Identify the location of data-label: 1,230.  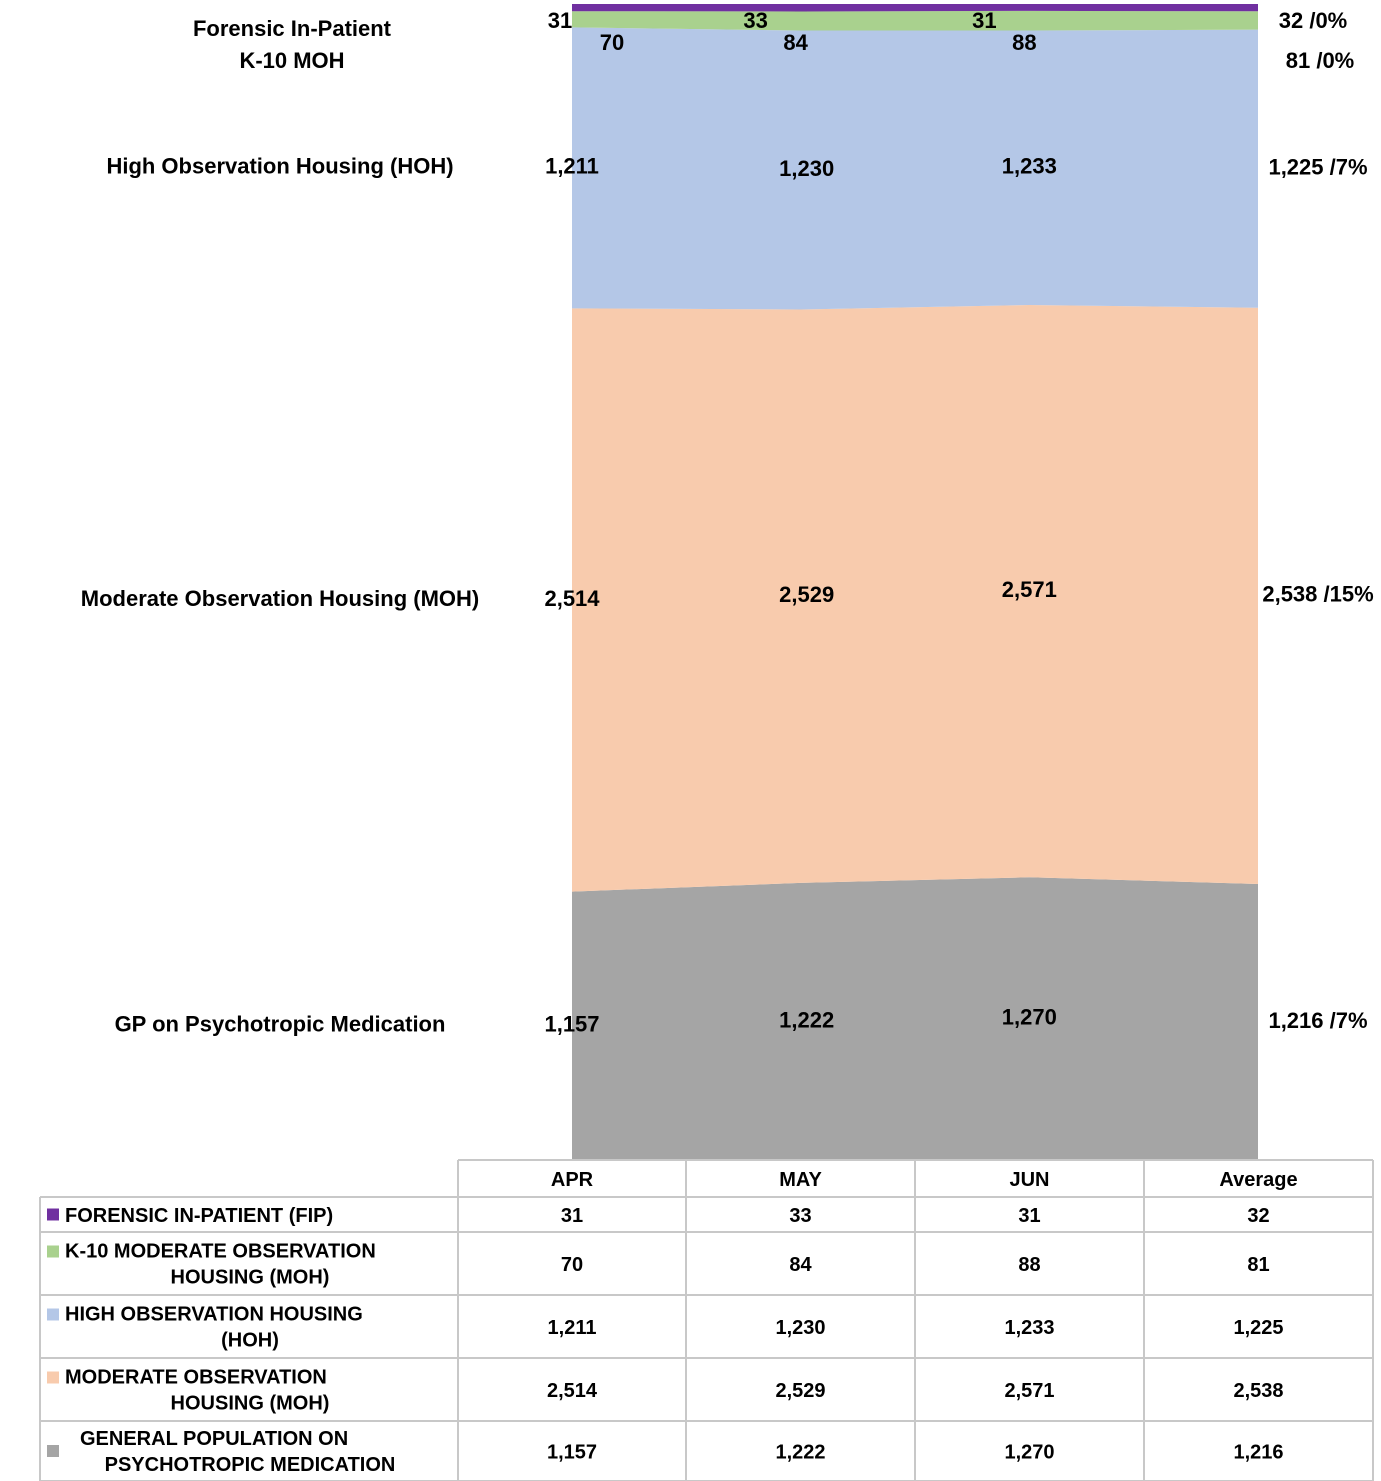
(806, 168).